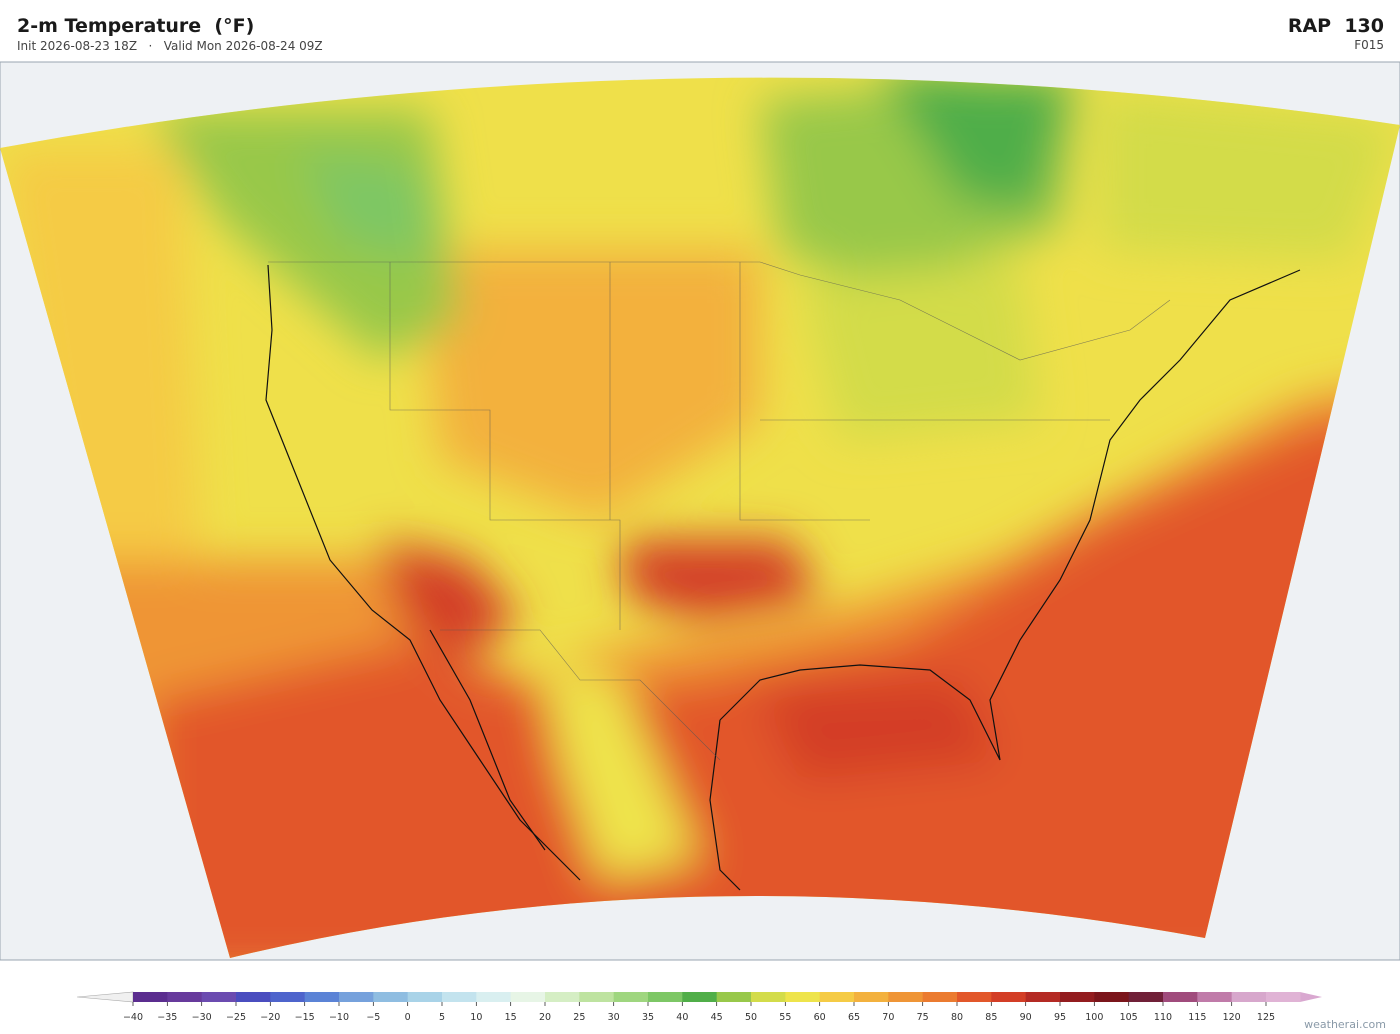 The width and height of the screenshot is (1400, 1034). I want to click on colorbar-tick-label: 120, so click(1232, 1017).